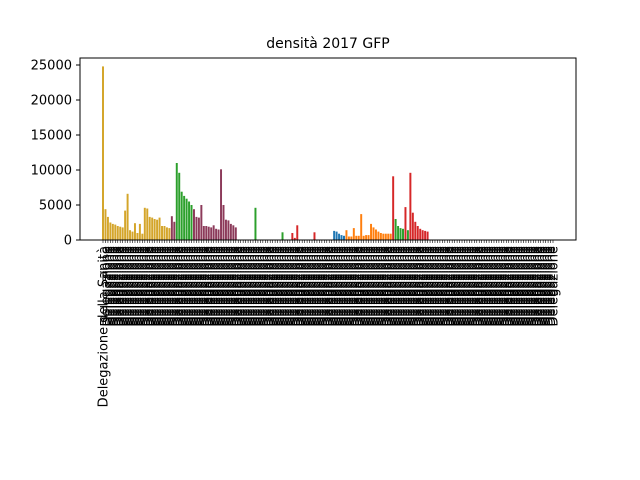 The image size is (640, 480). I want to click on chart-title: densità 2017 GFP, so click(328, 44).